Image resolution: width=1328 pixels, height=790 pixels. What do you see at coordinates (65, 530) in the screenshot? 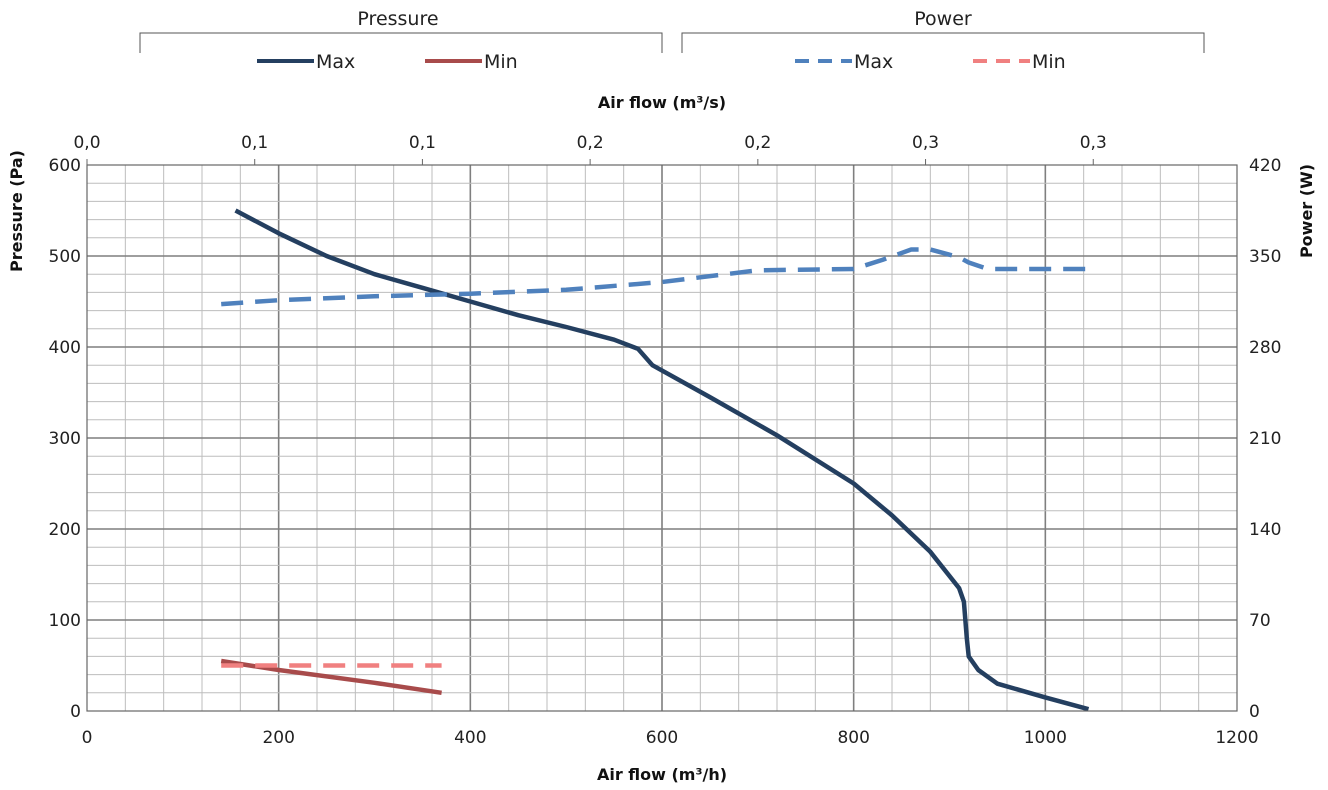
I see `y-tick-label: 200` at bounding box center [65, 530].